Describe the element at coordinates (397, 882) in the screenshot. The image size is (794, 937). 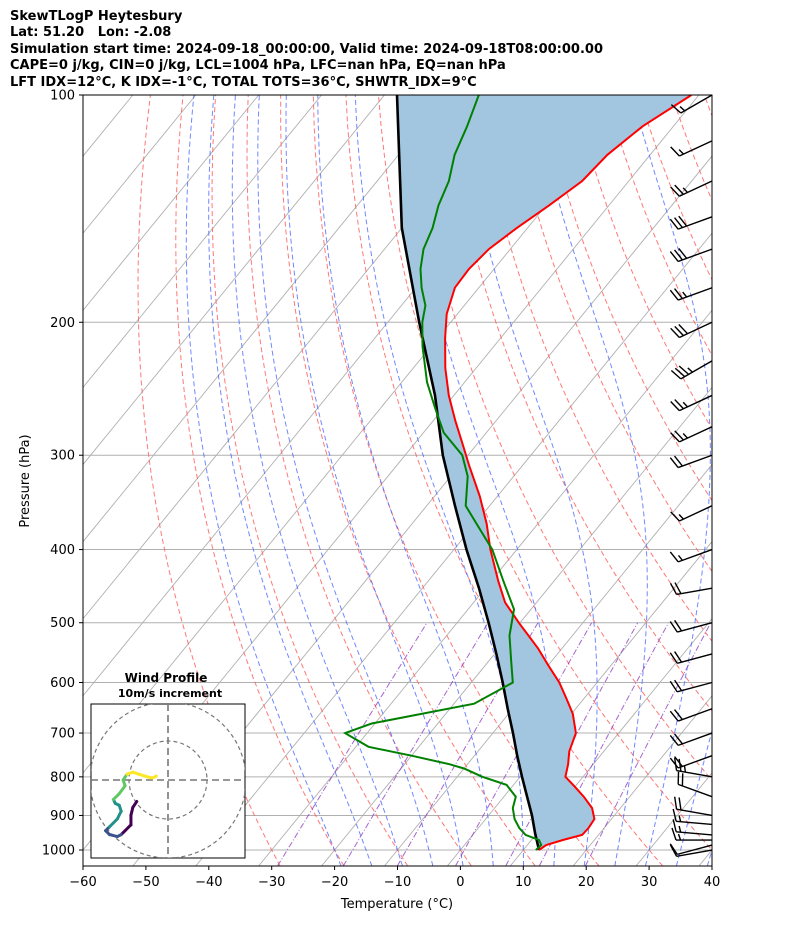
I see `x-tick-label: −10` at that location.